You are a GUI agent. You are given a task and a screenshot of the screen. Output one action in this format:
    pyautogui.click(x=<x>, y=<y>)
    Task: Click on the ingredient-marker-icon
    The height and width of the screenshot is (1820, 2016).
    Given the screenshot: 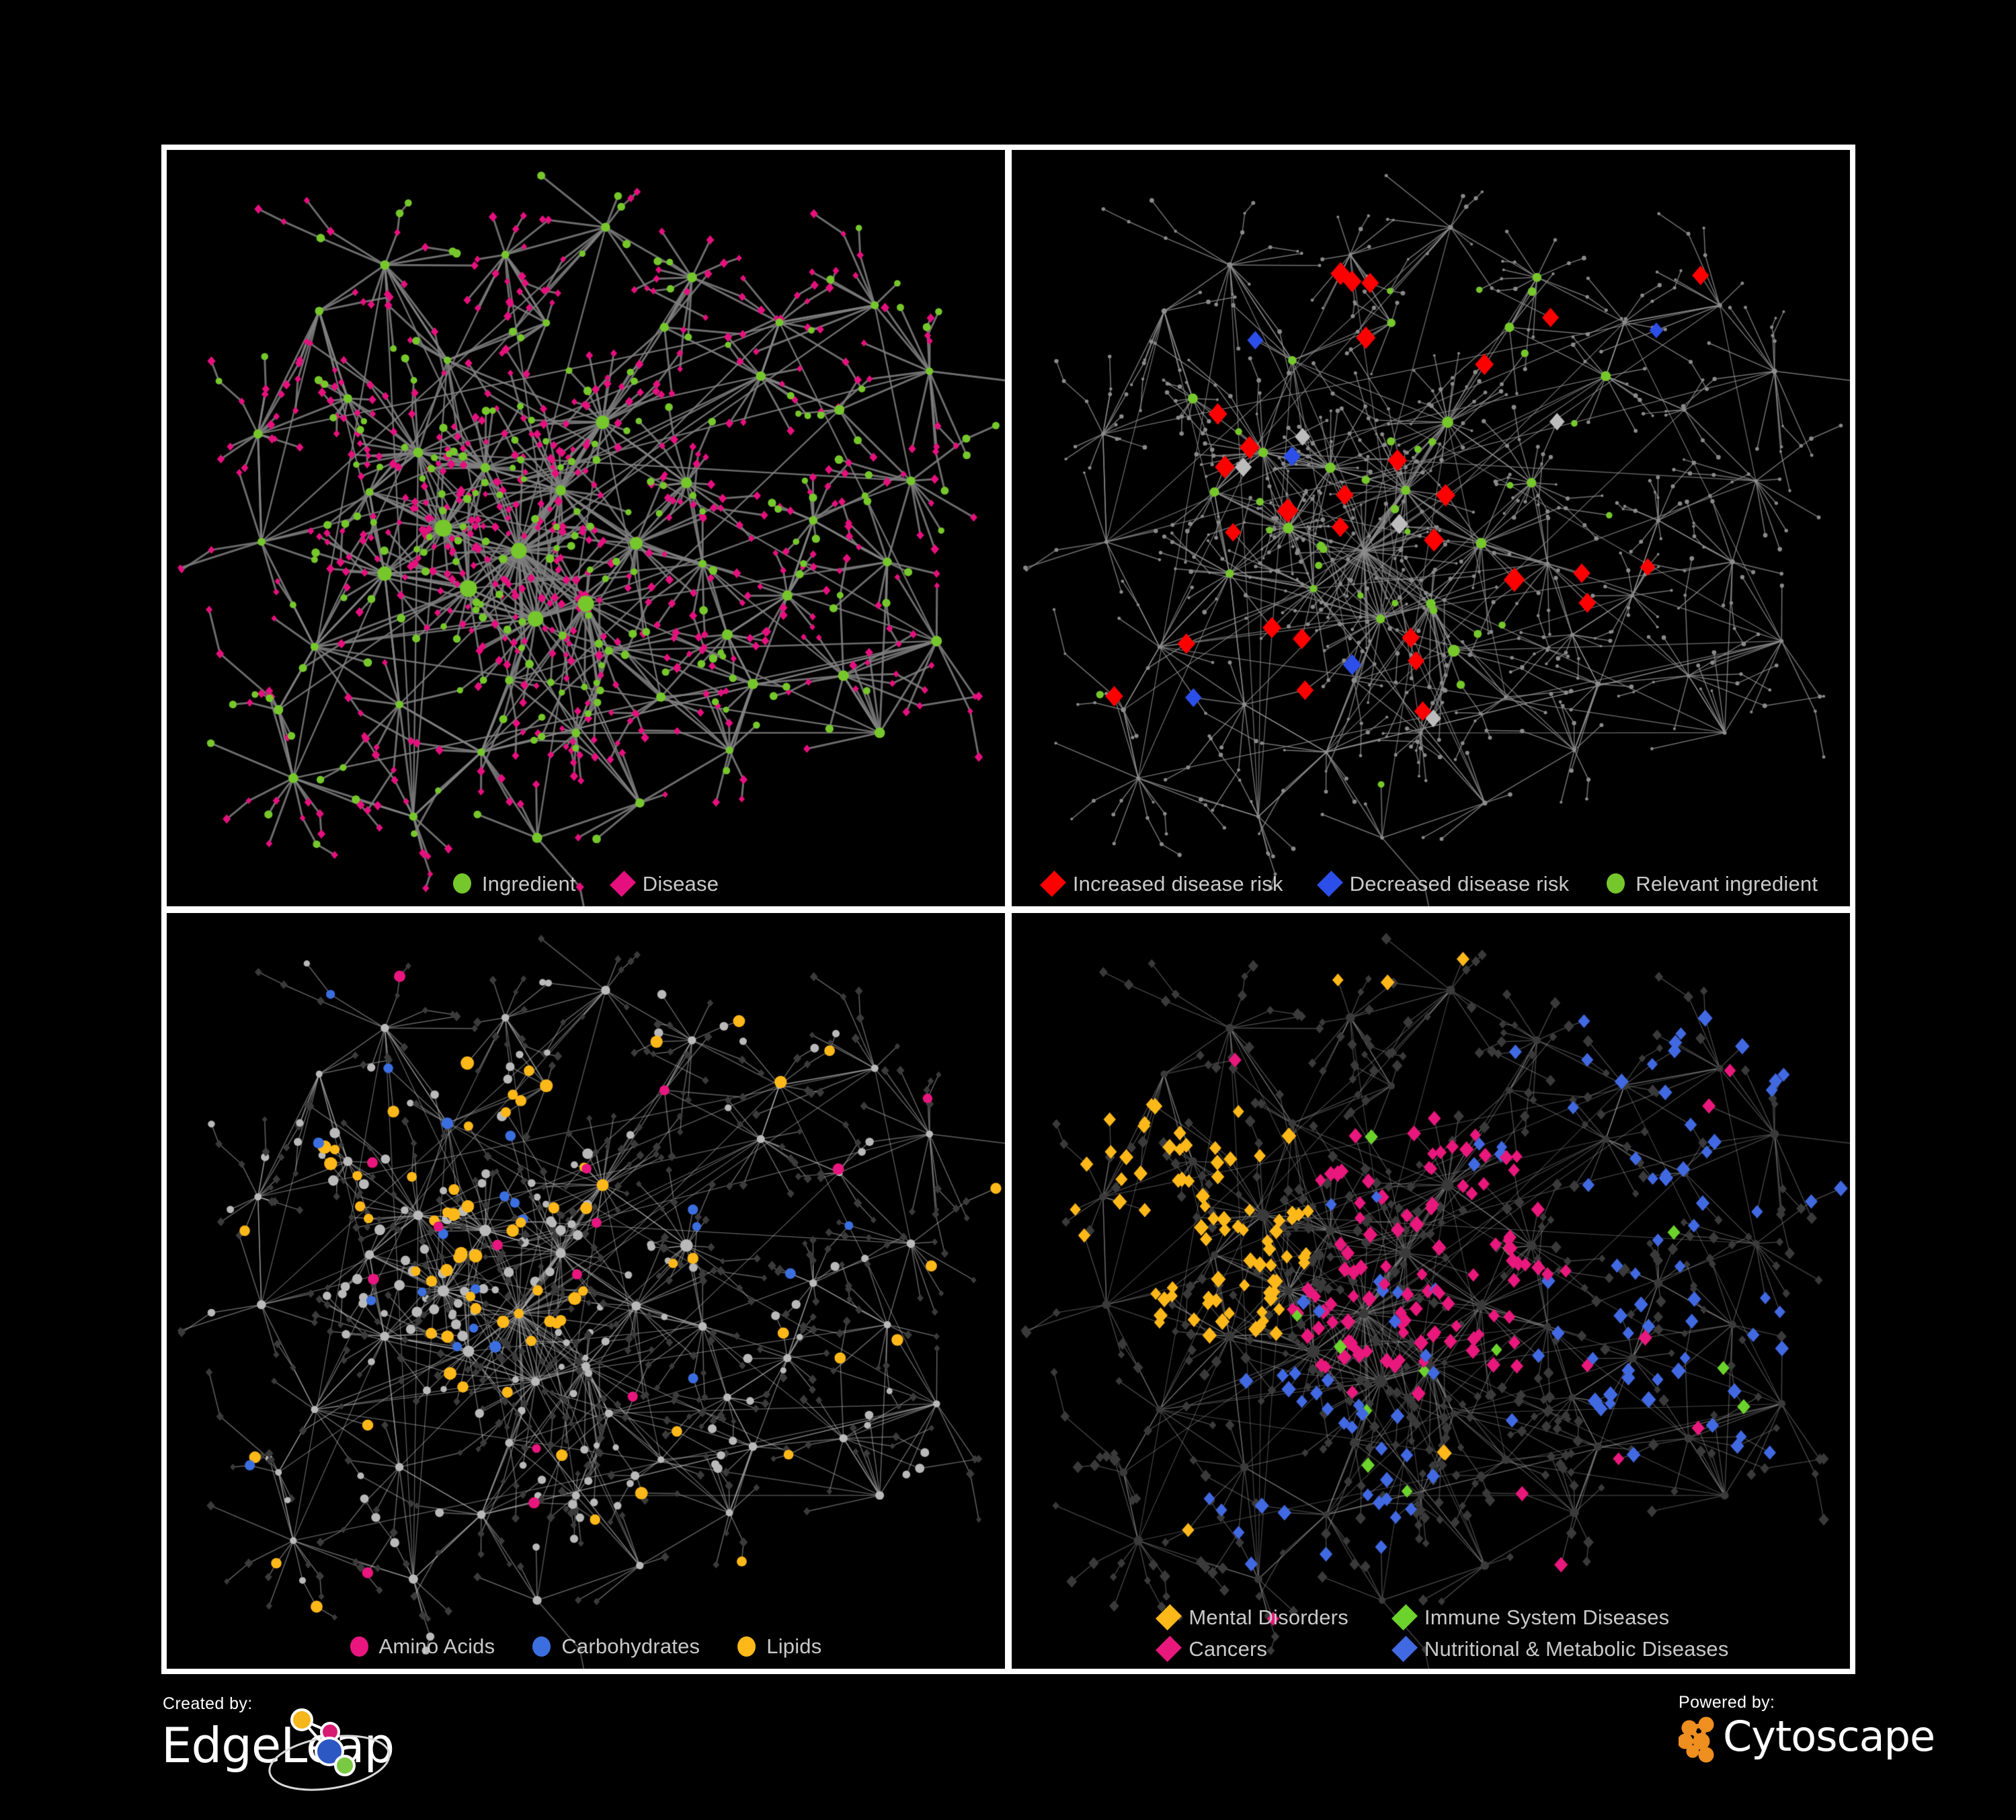 What is the action you would take?
    pyautogui.click(x=461, y=883)
    